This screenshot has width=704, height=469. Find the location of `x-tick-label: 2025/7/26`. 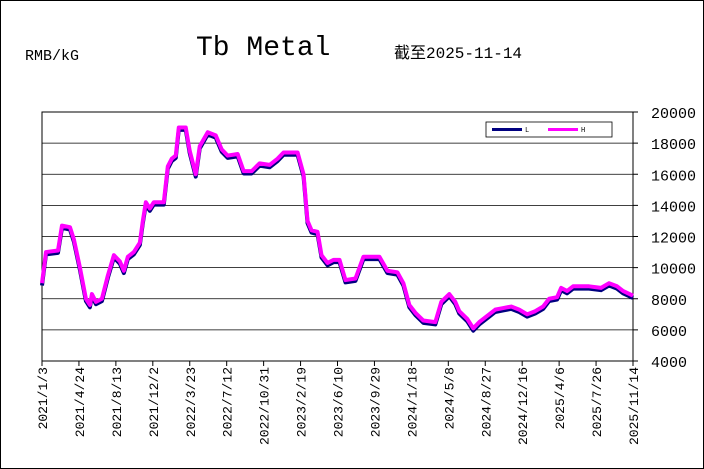

x-tick-label: 2025/7/26 is located at coordinates (597, 402).